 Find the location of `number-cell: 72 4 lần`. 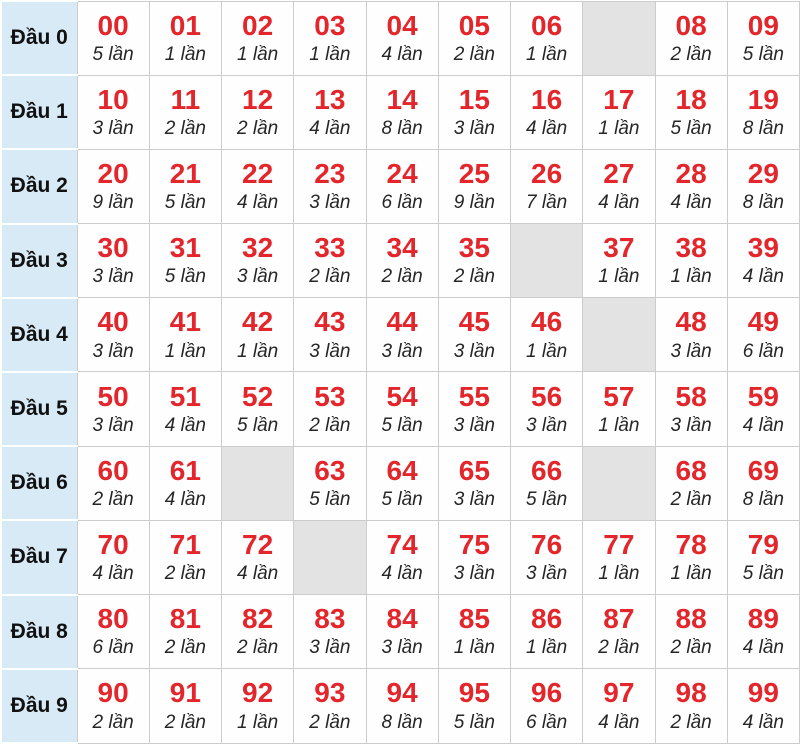

number-cell: 72 4 lần is located at coordinates (257, 557).